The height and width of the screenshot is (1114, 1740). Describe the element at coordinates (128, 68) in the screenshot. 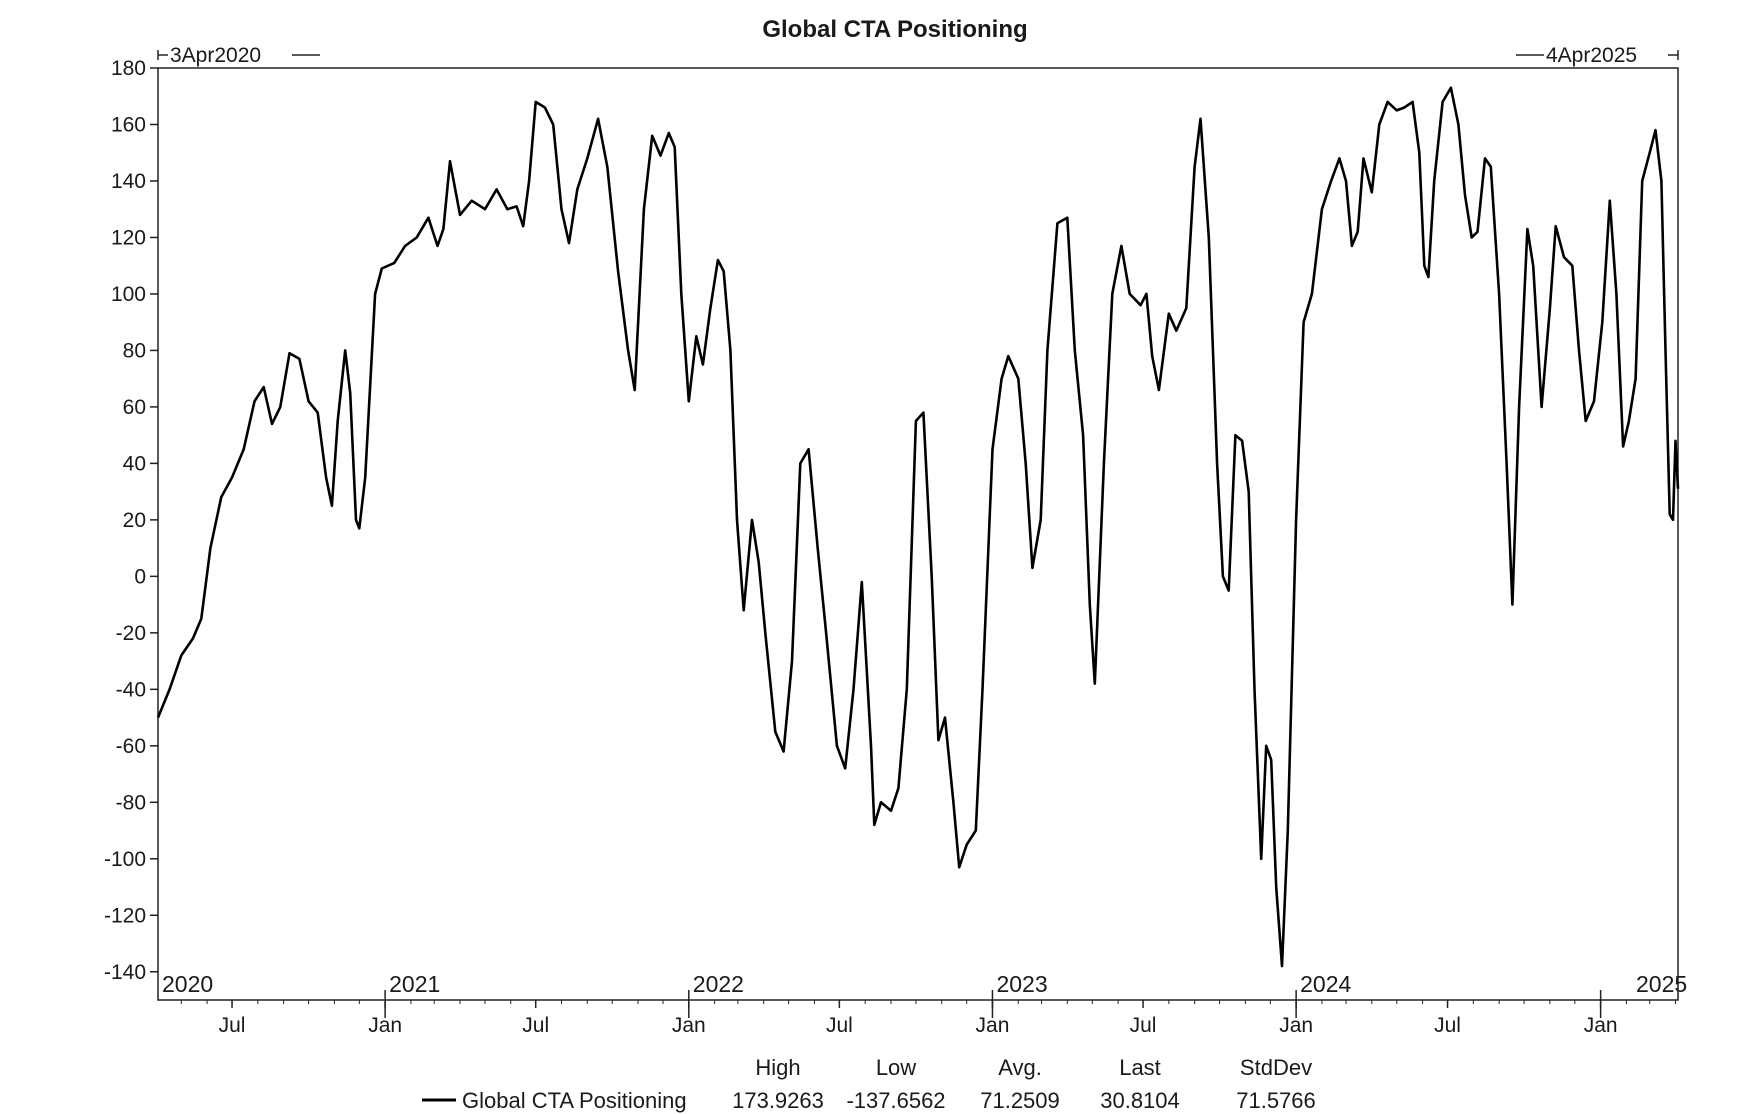

I see `y-tick-label: 180` at that location.